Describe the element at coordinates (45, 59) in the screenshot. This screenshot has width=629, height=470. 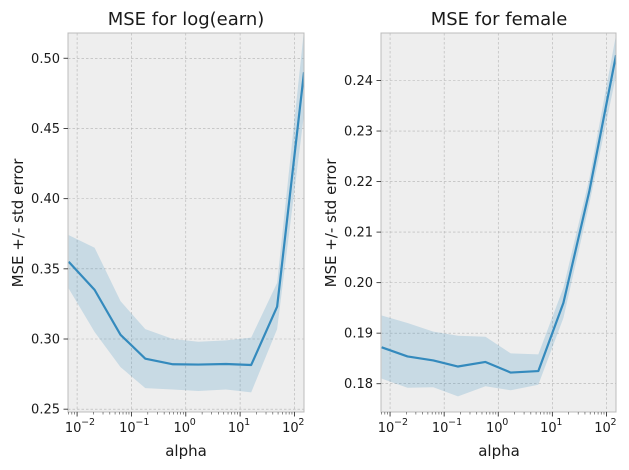
I see `y-tick-label: 0.50` at that location.